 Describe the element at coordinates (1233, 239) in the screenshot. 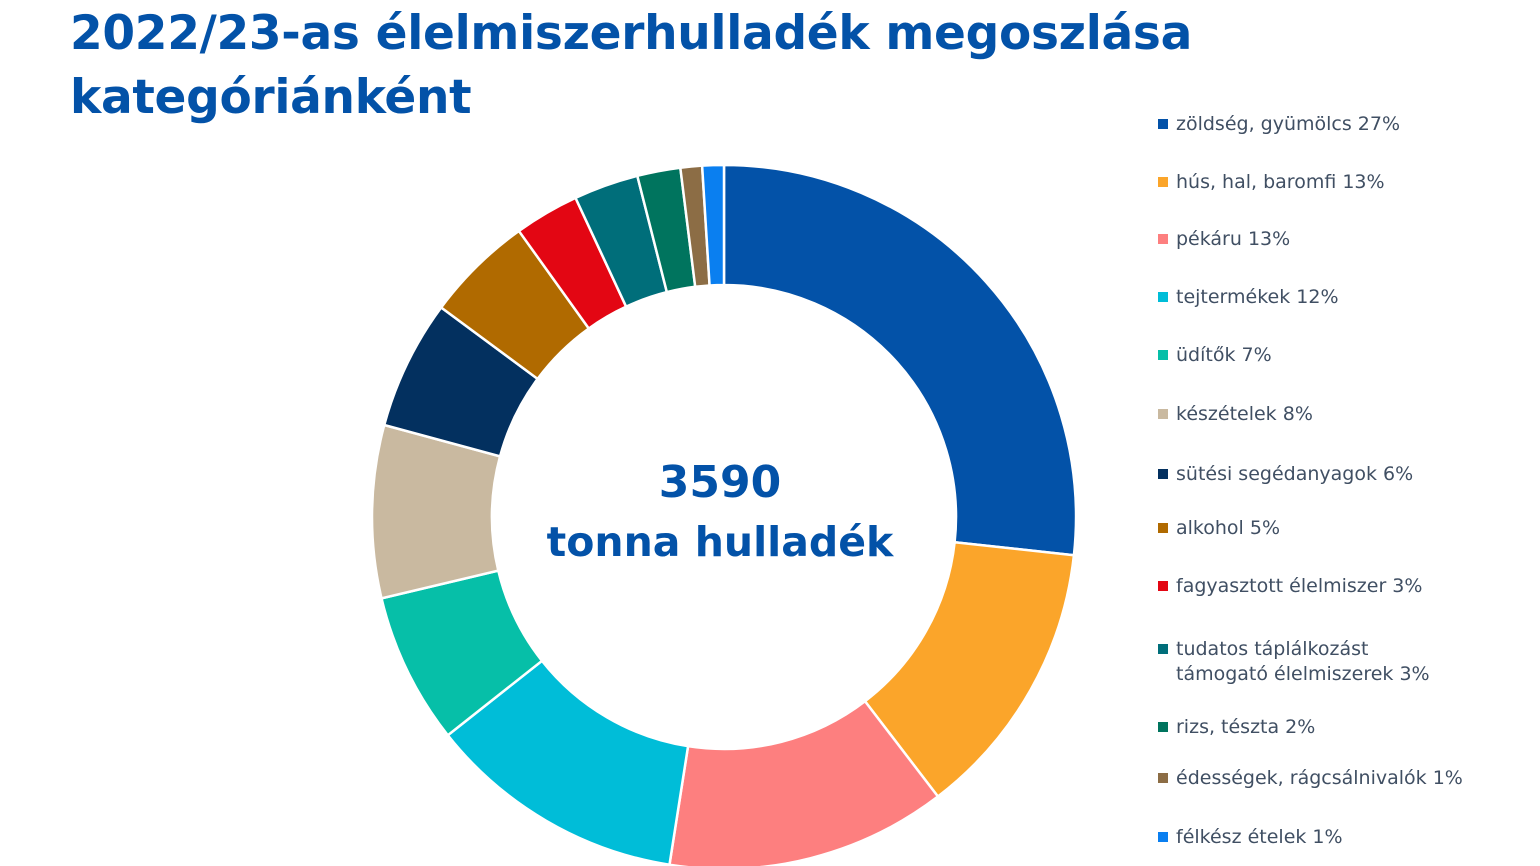

I see `legend-label: pékáru 13%` at that location.